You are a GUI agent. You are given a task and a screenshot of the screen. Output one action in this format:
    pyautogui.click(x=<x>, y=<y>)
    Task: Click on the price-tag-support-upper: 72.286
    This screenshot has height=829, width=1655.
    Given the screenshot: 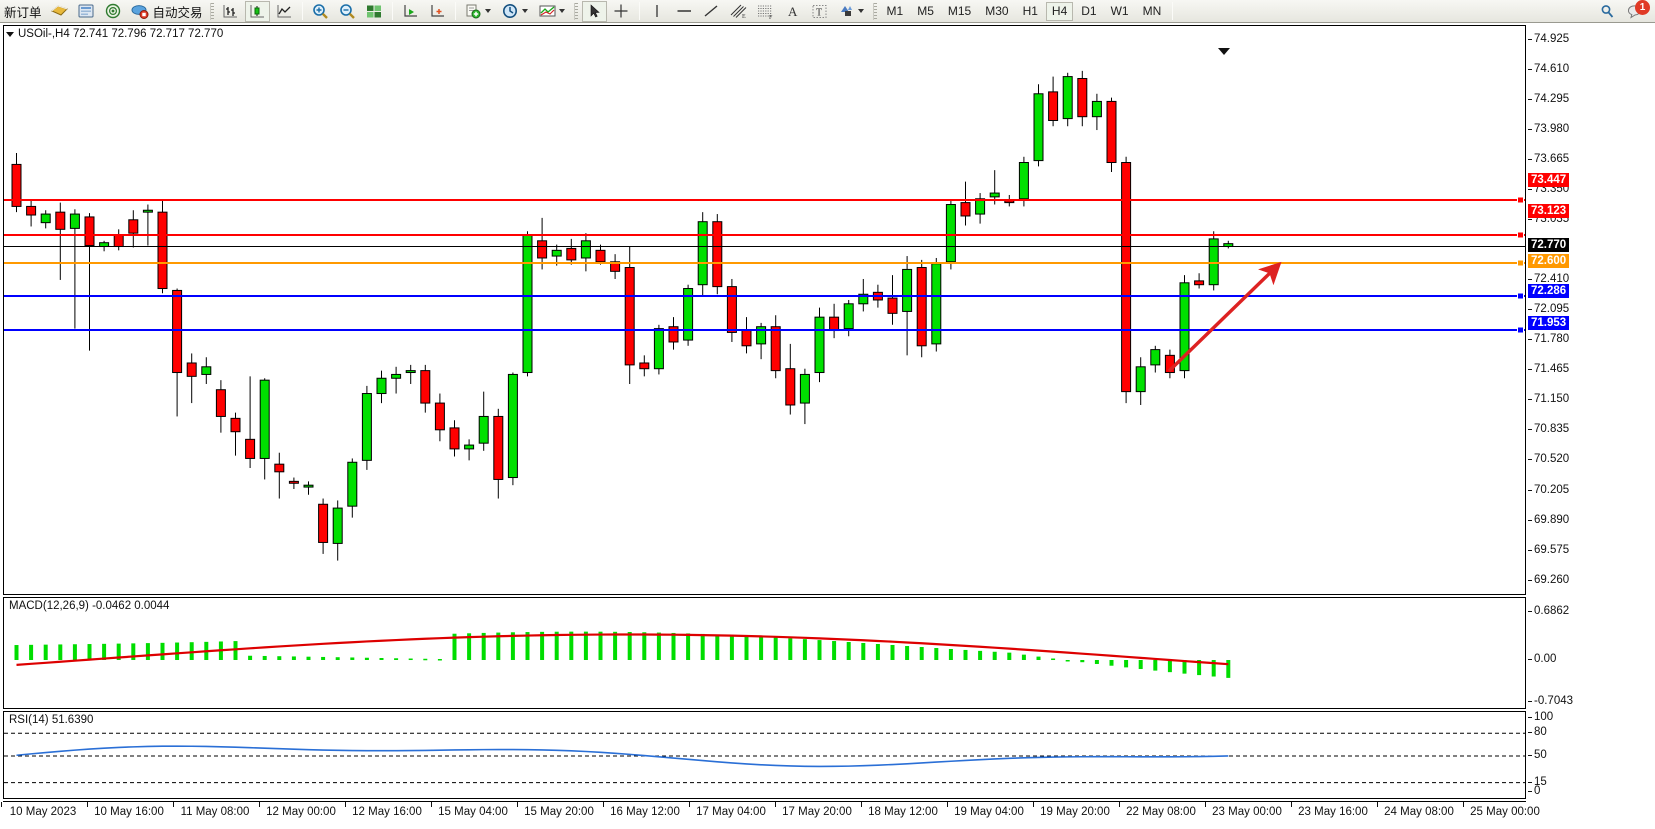 What is the action you would take?
    pyautogui.click(x=1549, y=290)
    